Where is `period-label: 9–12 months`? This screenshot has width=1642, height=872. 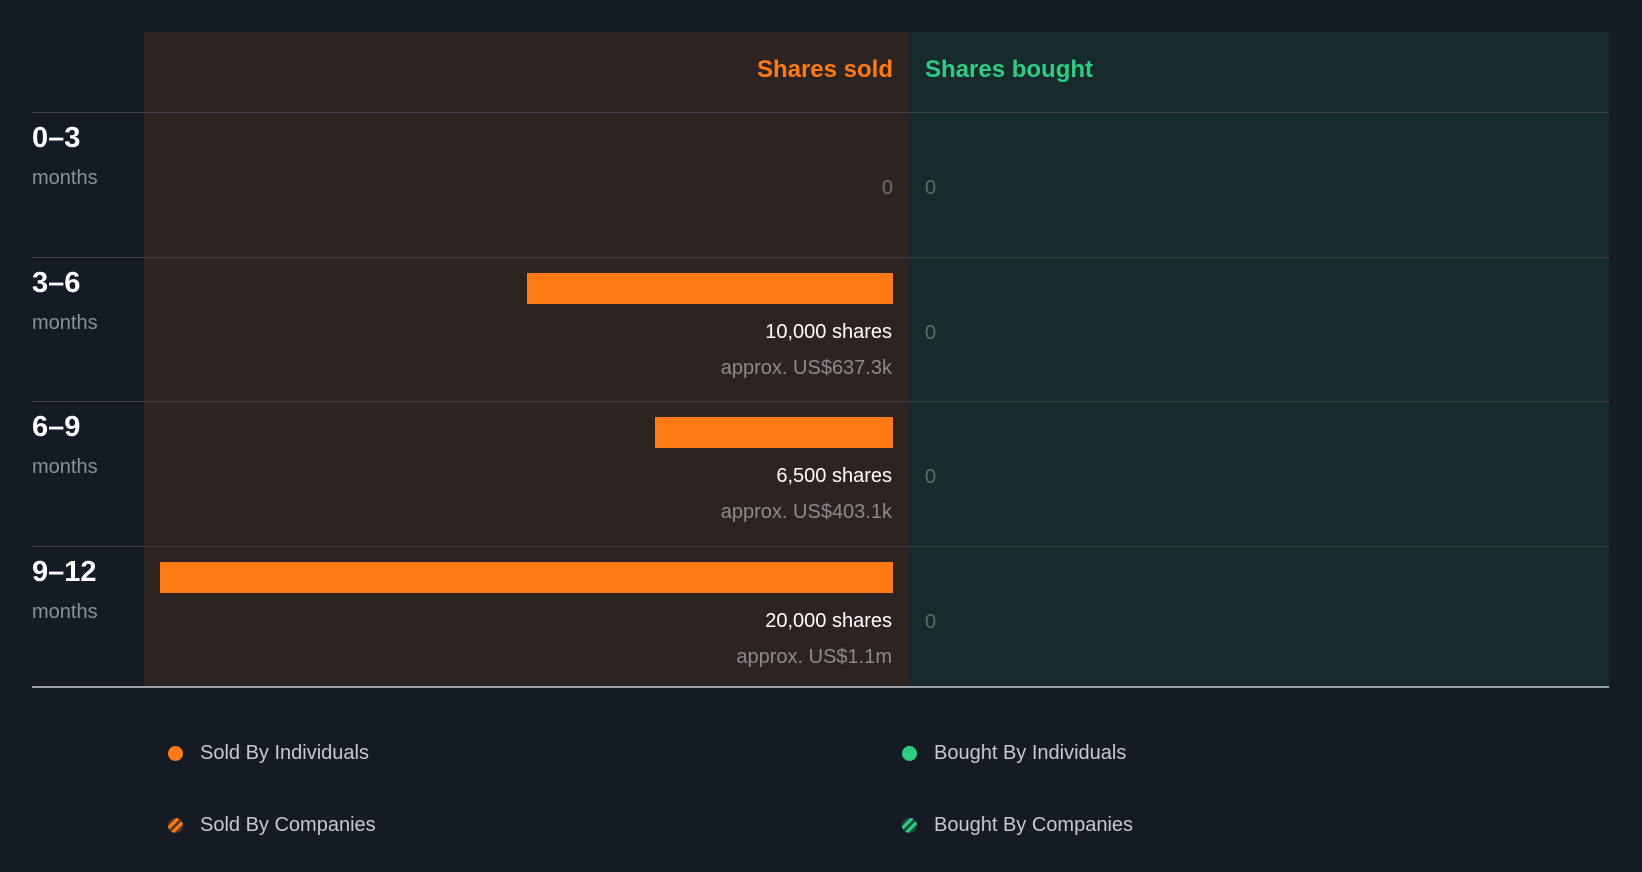 period-label: 9–12 months is located at coordinates (65, 590).